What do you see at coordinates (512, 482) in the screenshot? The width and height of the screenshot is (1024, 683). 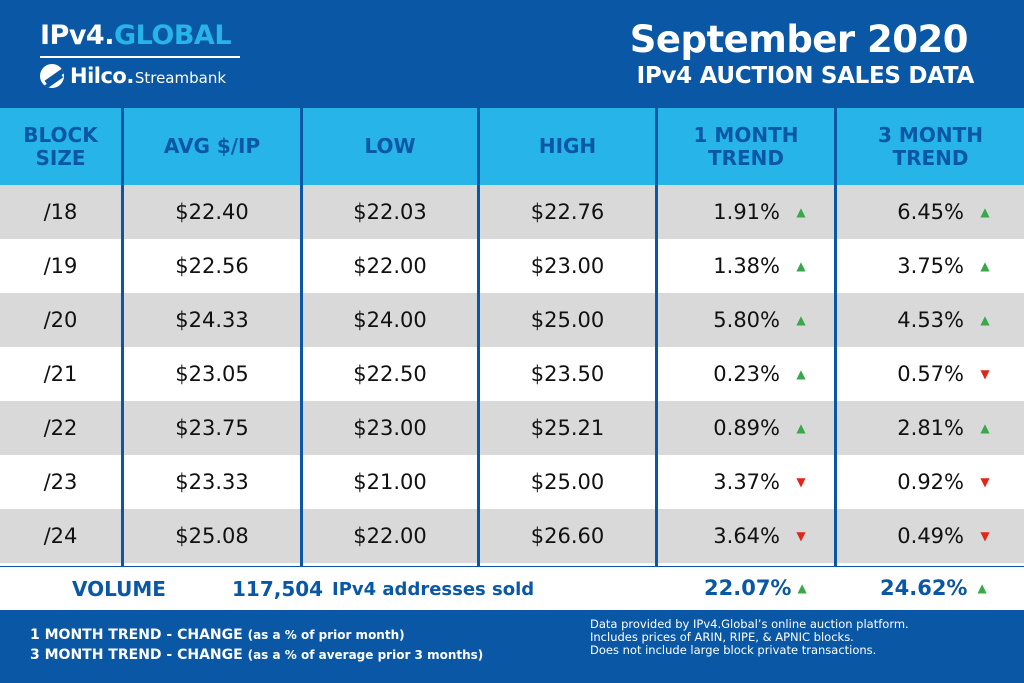 I see `table-row: /23 $23.33 $21.00 $25.00 3.37% ▼ 0.92% ▼` at bounding box center [512, 482].